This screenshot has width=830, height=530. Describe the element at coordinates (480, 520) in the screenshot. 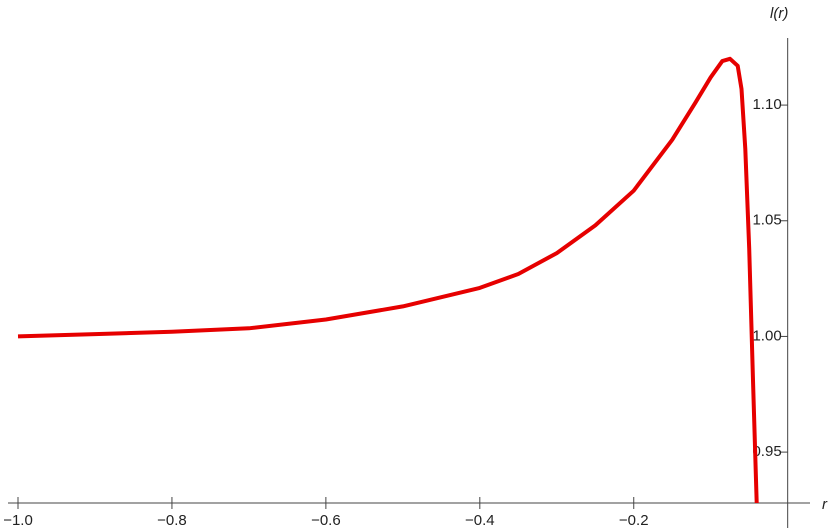

I see `x-tick-label: −0.4` at that location.